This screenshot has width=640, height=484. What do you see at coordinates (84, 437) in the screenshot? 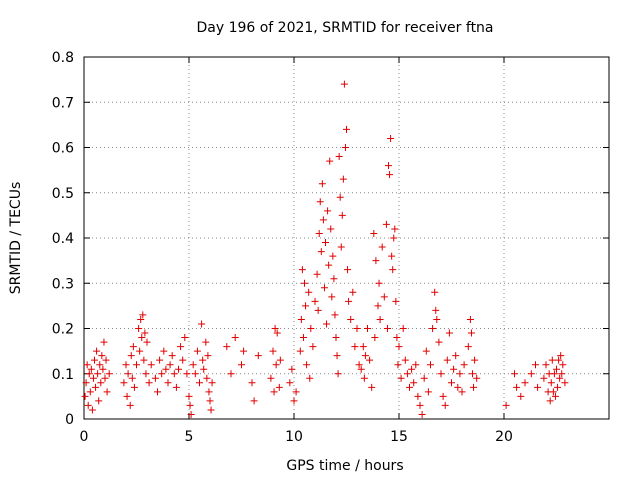
I see `x-tick-label: 0` at bounding box center [84, 437].